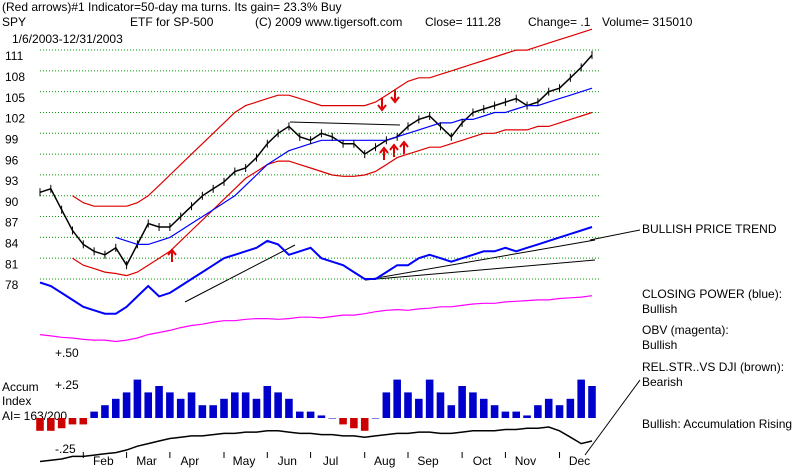 This screenshot has width=800, height=471. I want to click on x-tick-label: Feb, so click(103, 461).